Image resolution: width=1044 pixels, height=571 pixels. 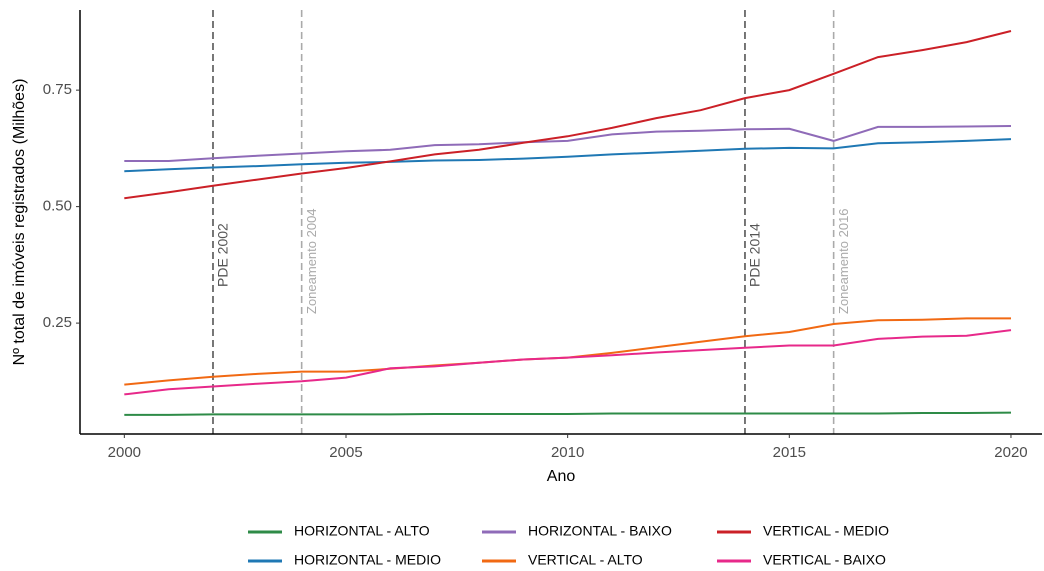 What do you see at coordinates (311, 261) in the screenshot?
I see `reference-label: Zoneamento 2004` at bounding box center [311, 261].